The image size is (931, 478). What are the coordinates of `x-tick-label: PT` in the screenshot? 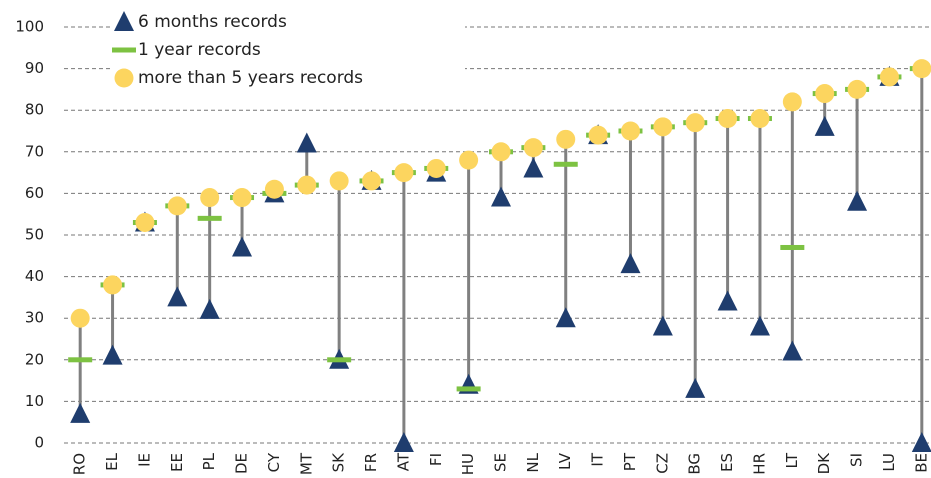 It's located at (630, 461).